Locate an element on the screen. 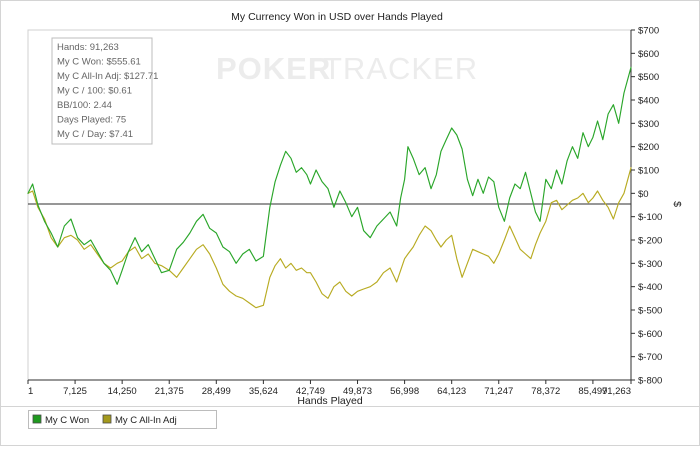 The image size is (700, 451). stat-per-day: My C / Day: $7.41 is located at coordinates (95, 134).